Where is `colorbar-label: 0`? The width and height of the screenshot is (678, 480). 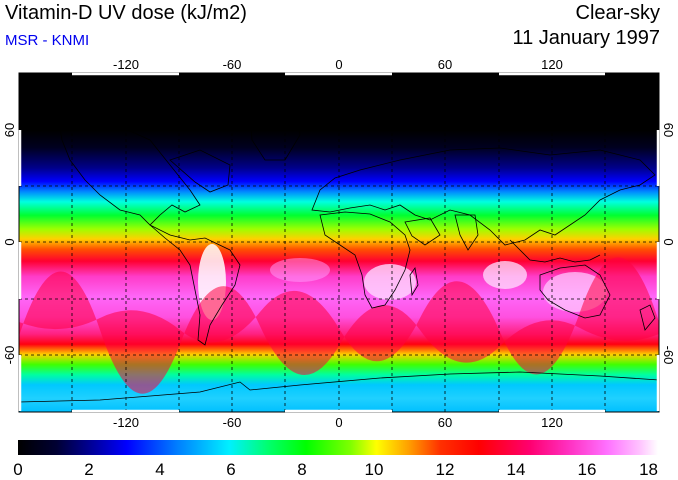 colorbar-label: 0 is located at coordinates (17, 469).